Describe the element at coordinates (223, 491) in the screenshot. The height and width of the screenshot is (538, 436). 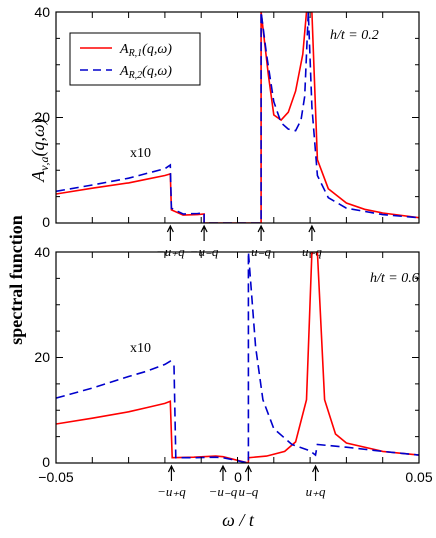
I see `bottom-marker-label-2: −u₋q` at that location.